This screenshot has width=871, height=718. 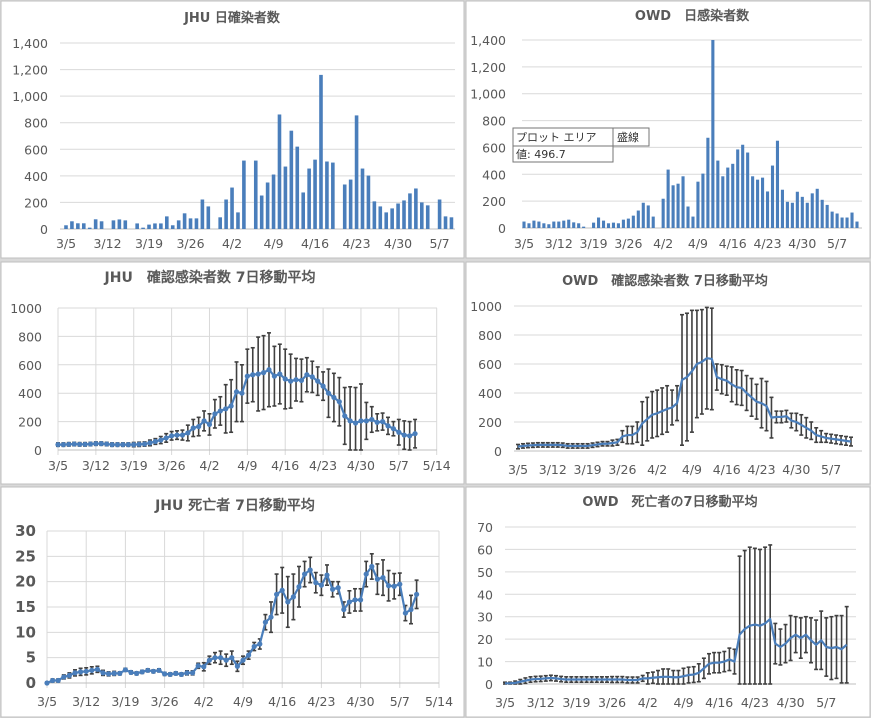 I want to click on y-tick-label: 40, so click(x=485, y=594).